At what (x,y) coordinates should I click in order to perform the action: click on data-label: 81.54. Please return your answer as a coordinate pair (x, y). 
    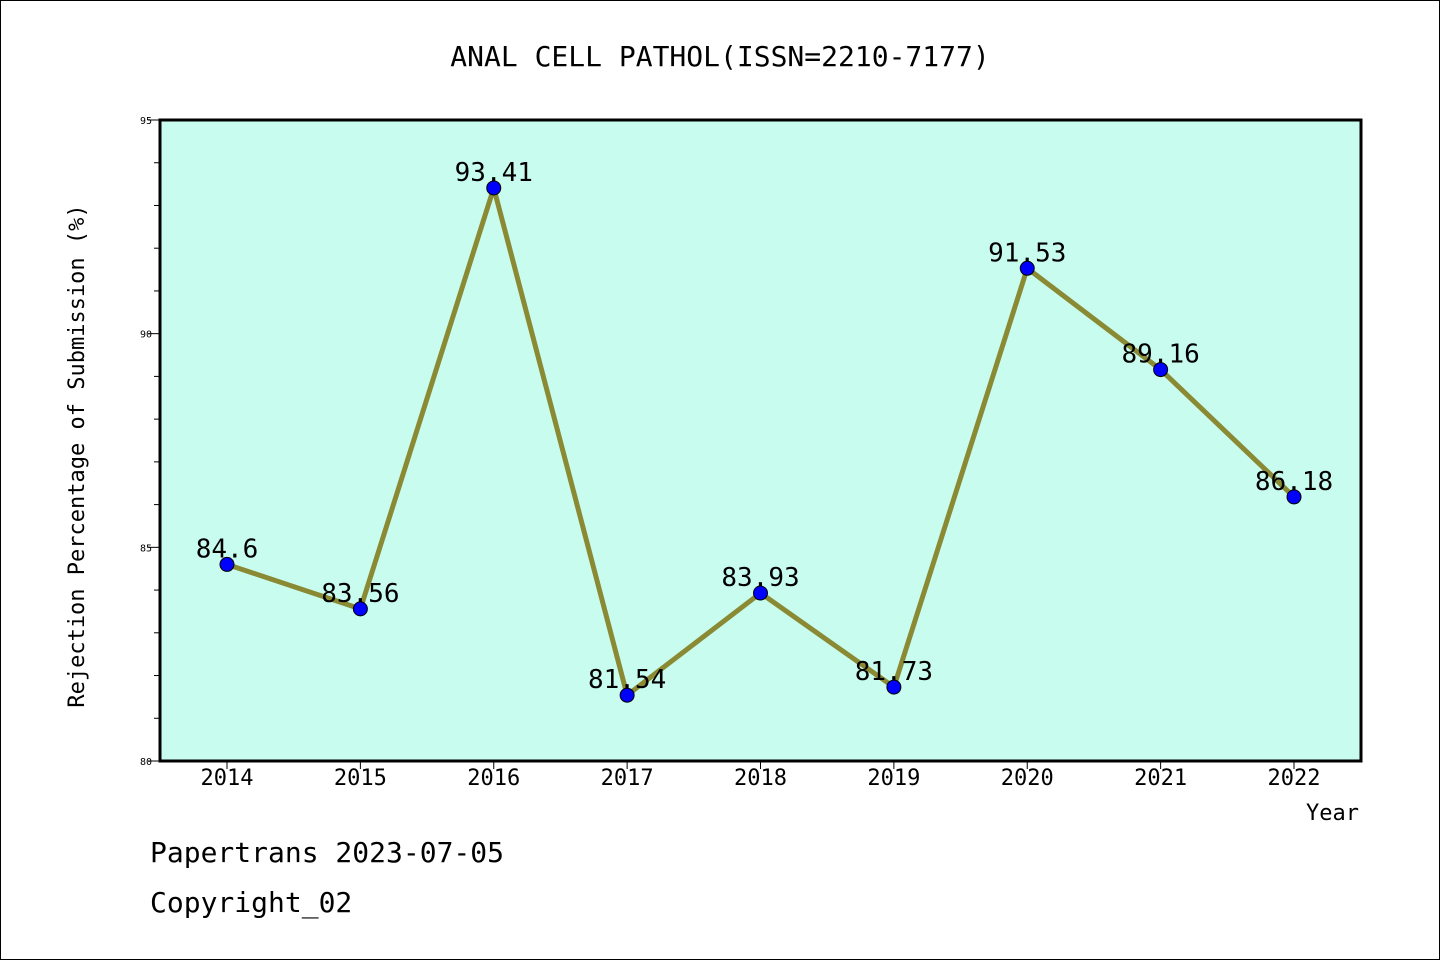
    Looking at the image, I should click on (627, 680).